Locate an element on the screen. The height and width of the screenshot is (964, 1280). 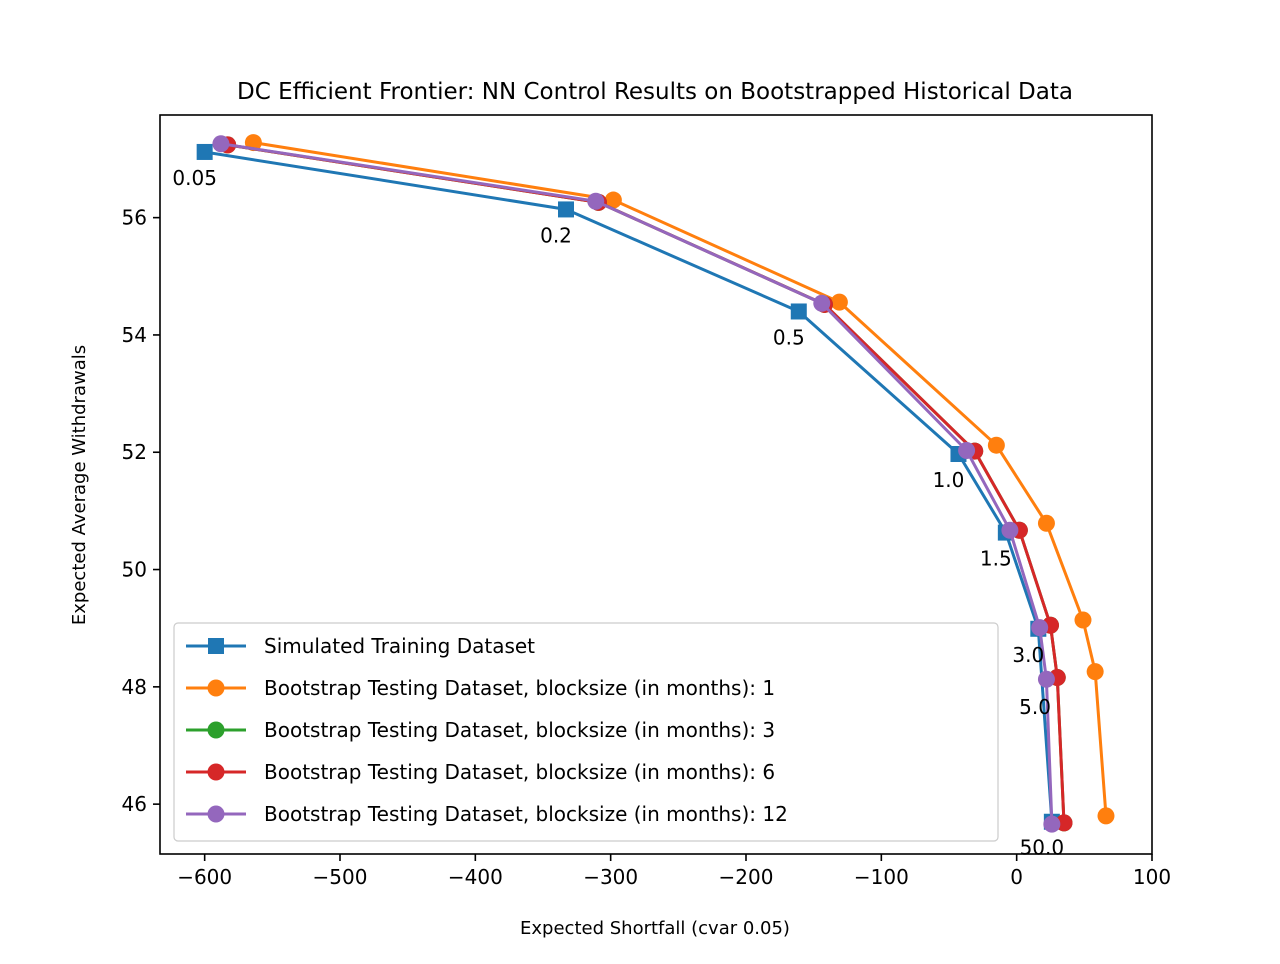
legend-box is located at coordinates (586, 732).